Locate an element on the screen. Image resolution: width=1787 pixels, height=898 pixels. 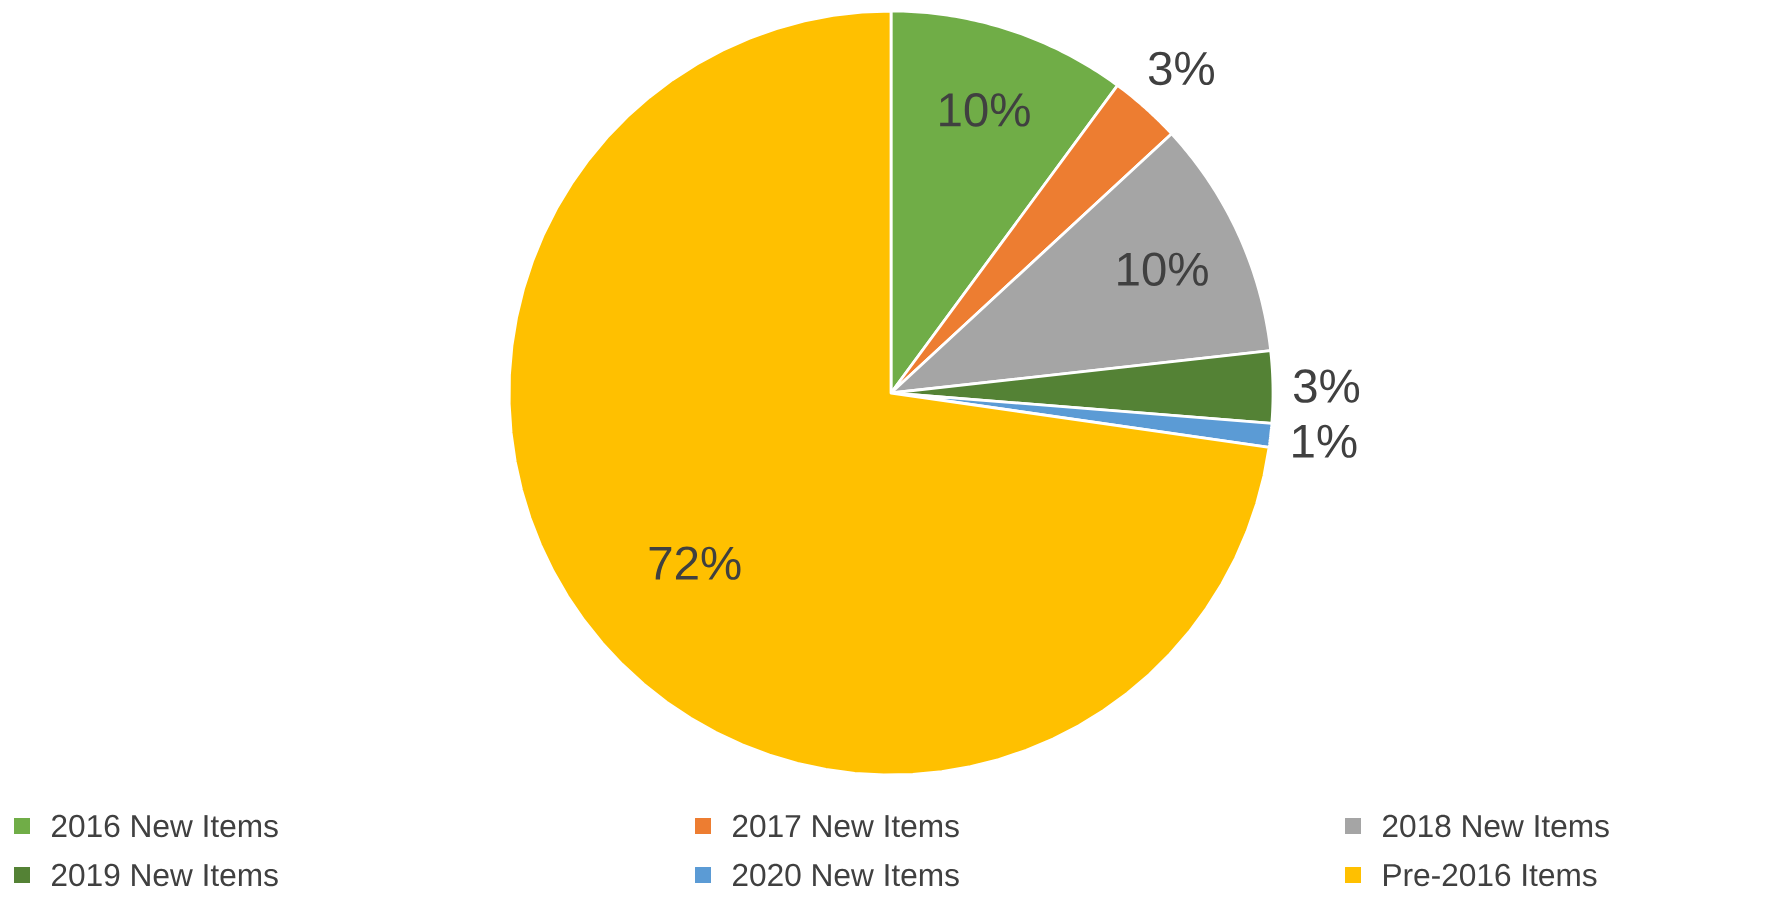
legend-label: 2020 New Items is located at coordinates (846, 875).